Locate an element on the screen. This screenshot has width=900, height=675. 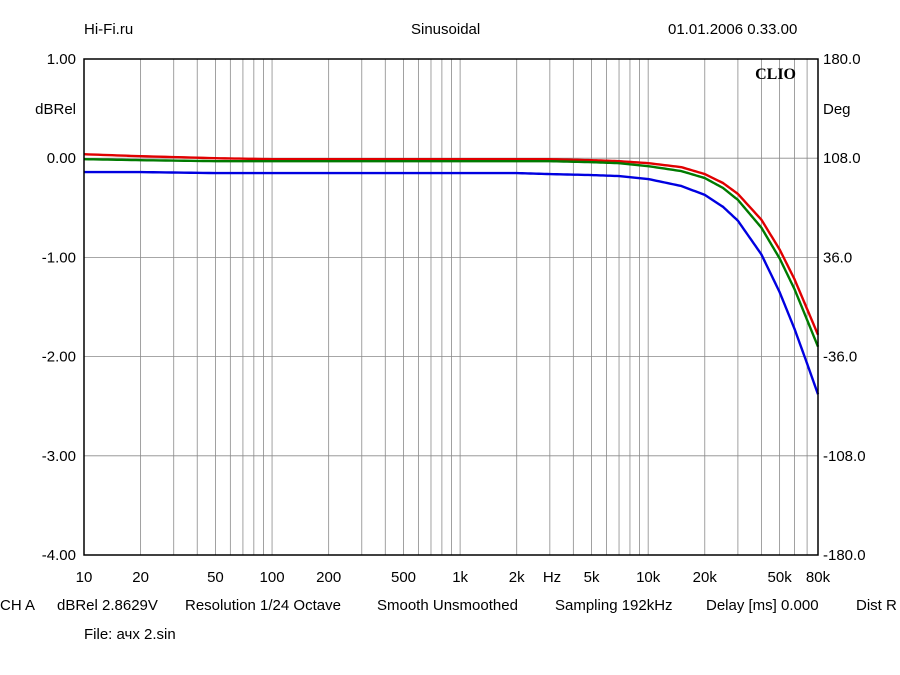
x-tick-label: 50k is located at coordinates (780, 577).